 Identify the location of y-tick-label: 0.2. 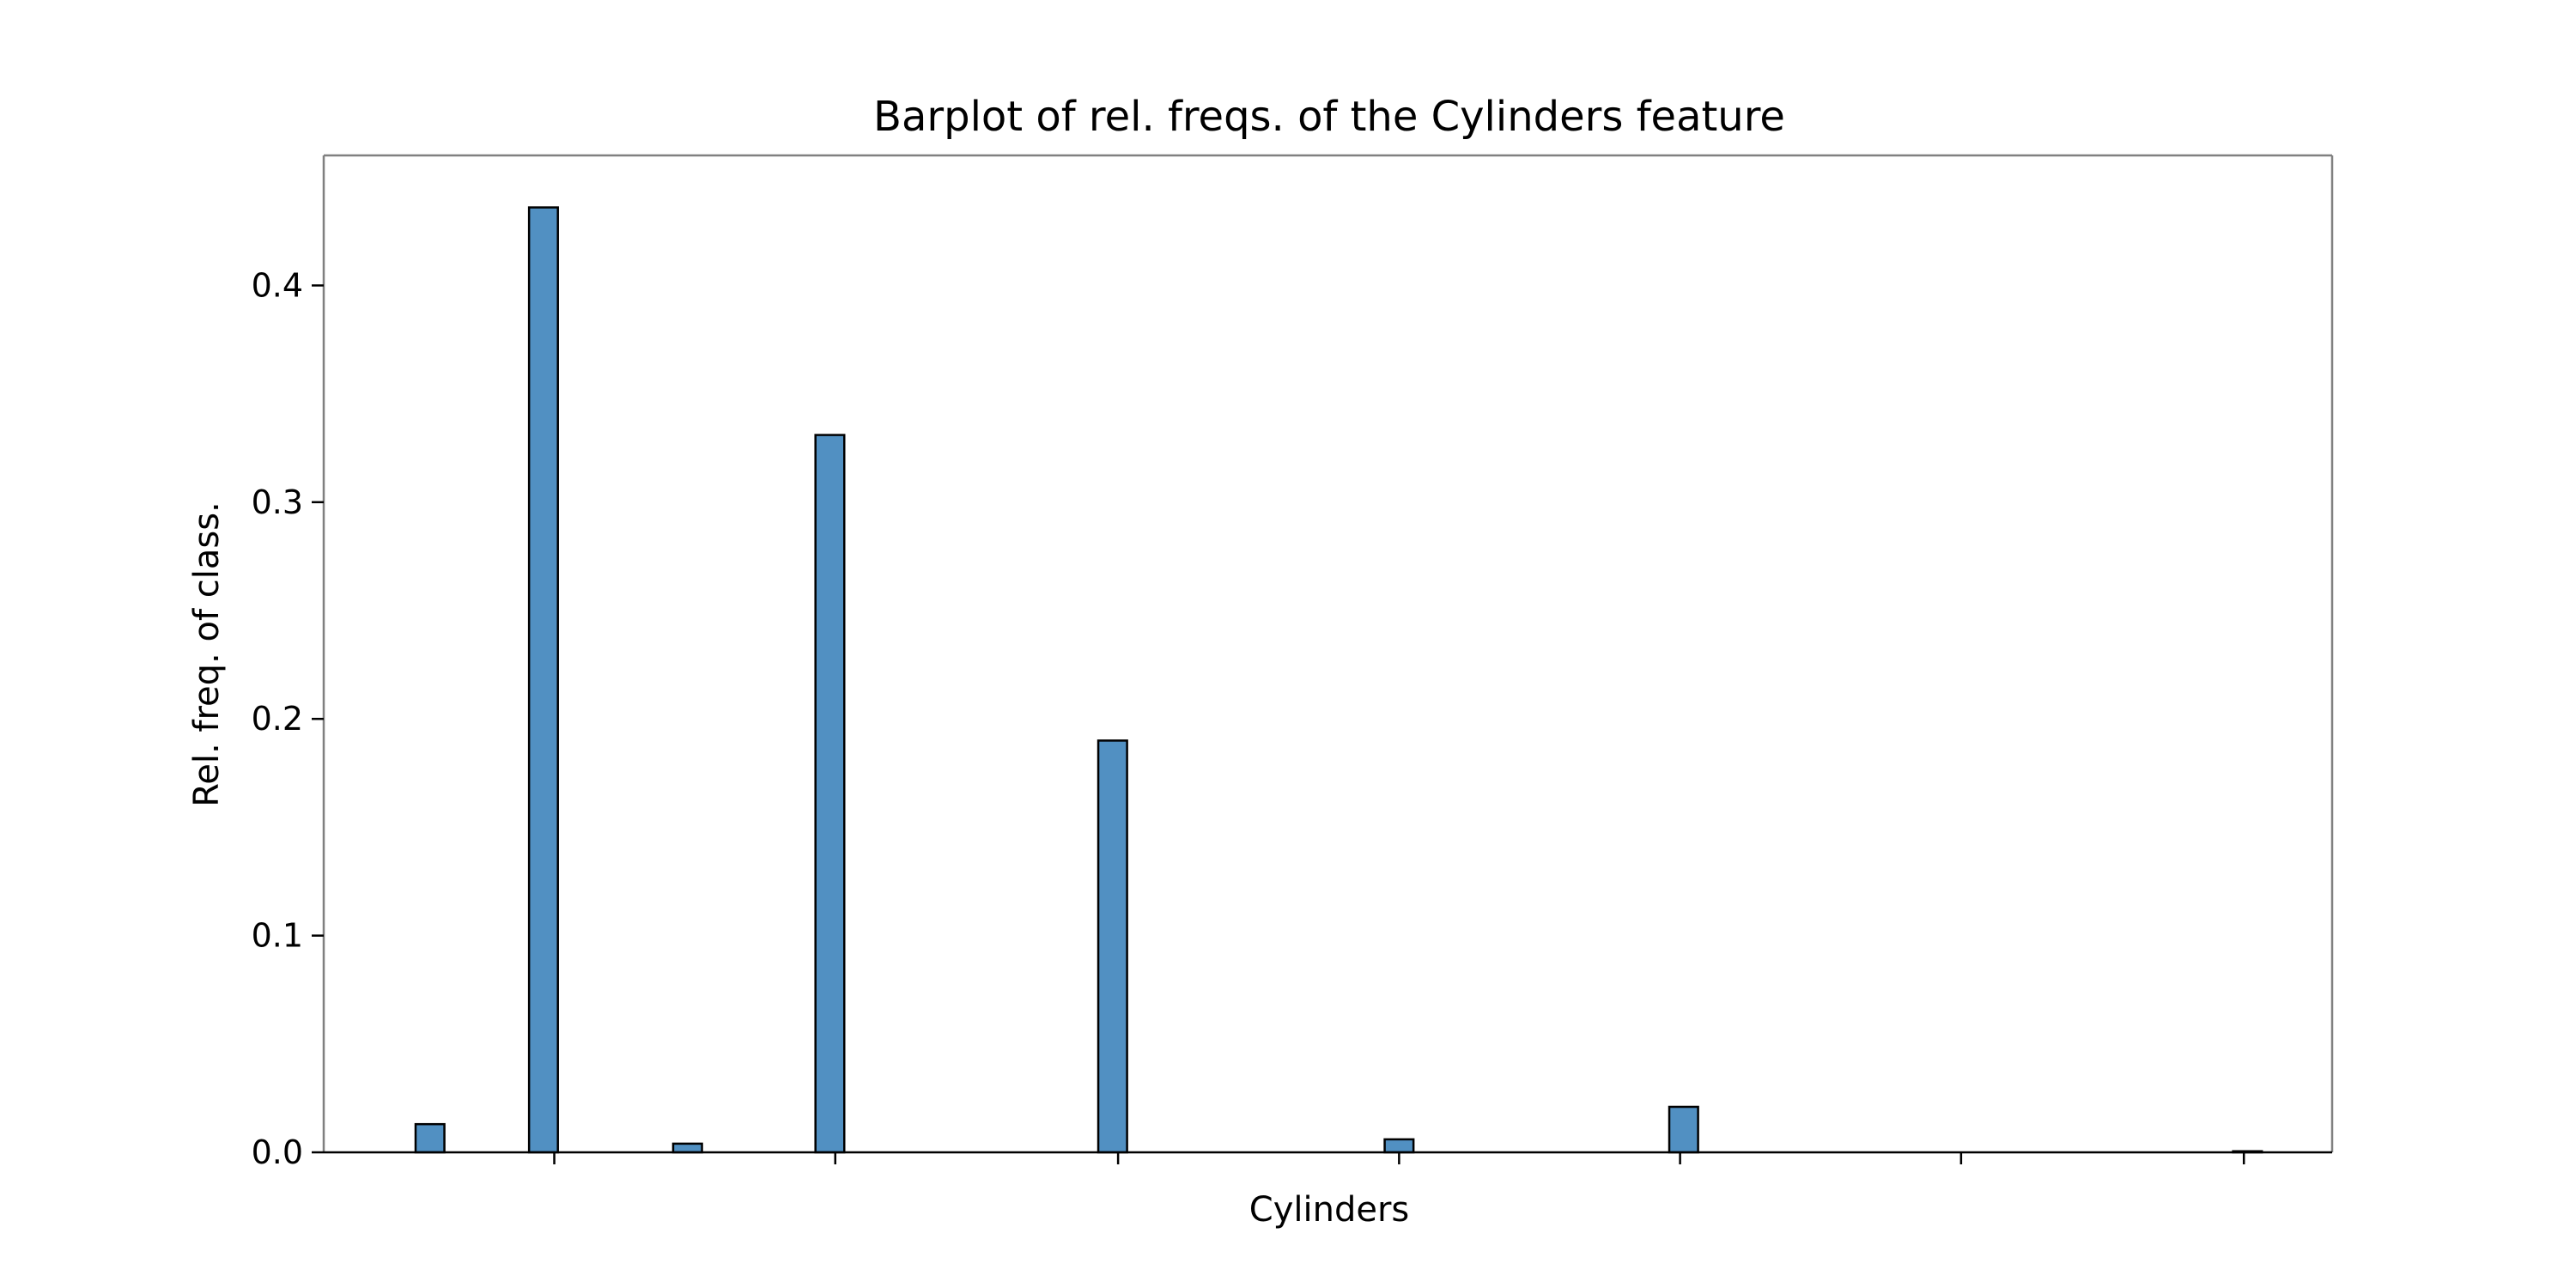
(278, 719).